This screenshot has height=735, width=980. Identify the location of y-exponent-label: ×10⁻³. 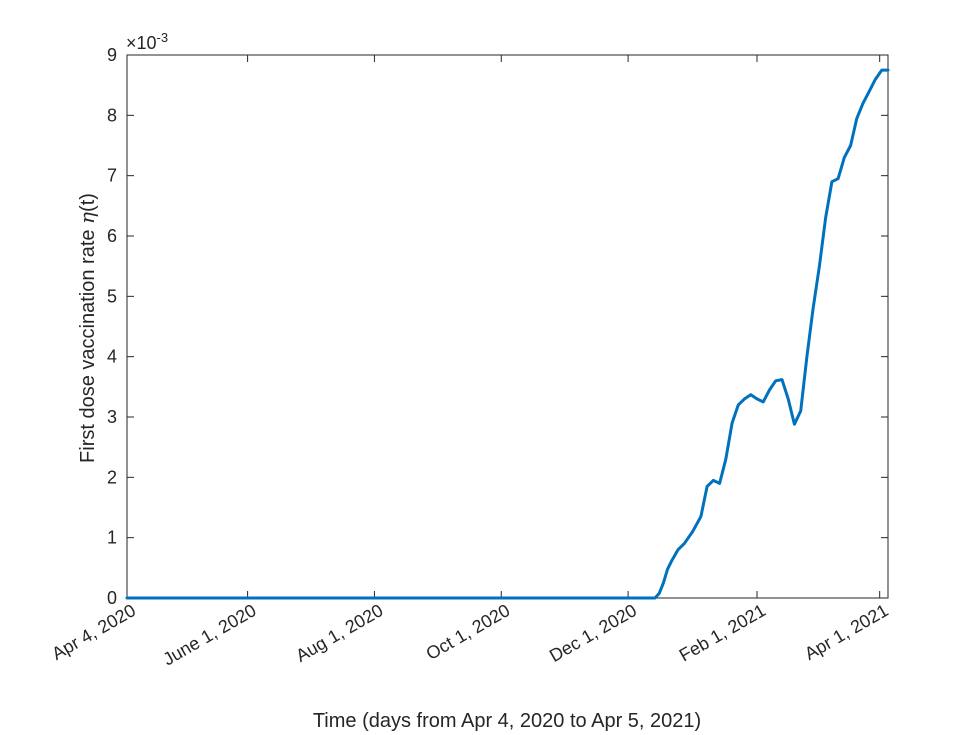
(147, 41).